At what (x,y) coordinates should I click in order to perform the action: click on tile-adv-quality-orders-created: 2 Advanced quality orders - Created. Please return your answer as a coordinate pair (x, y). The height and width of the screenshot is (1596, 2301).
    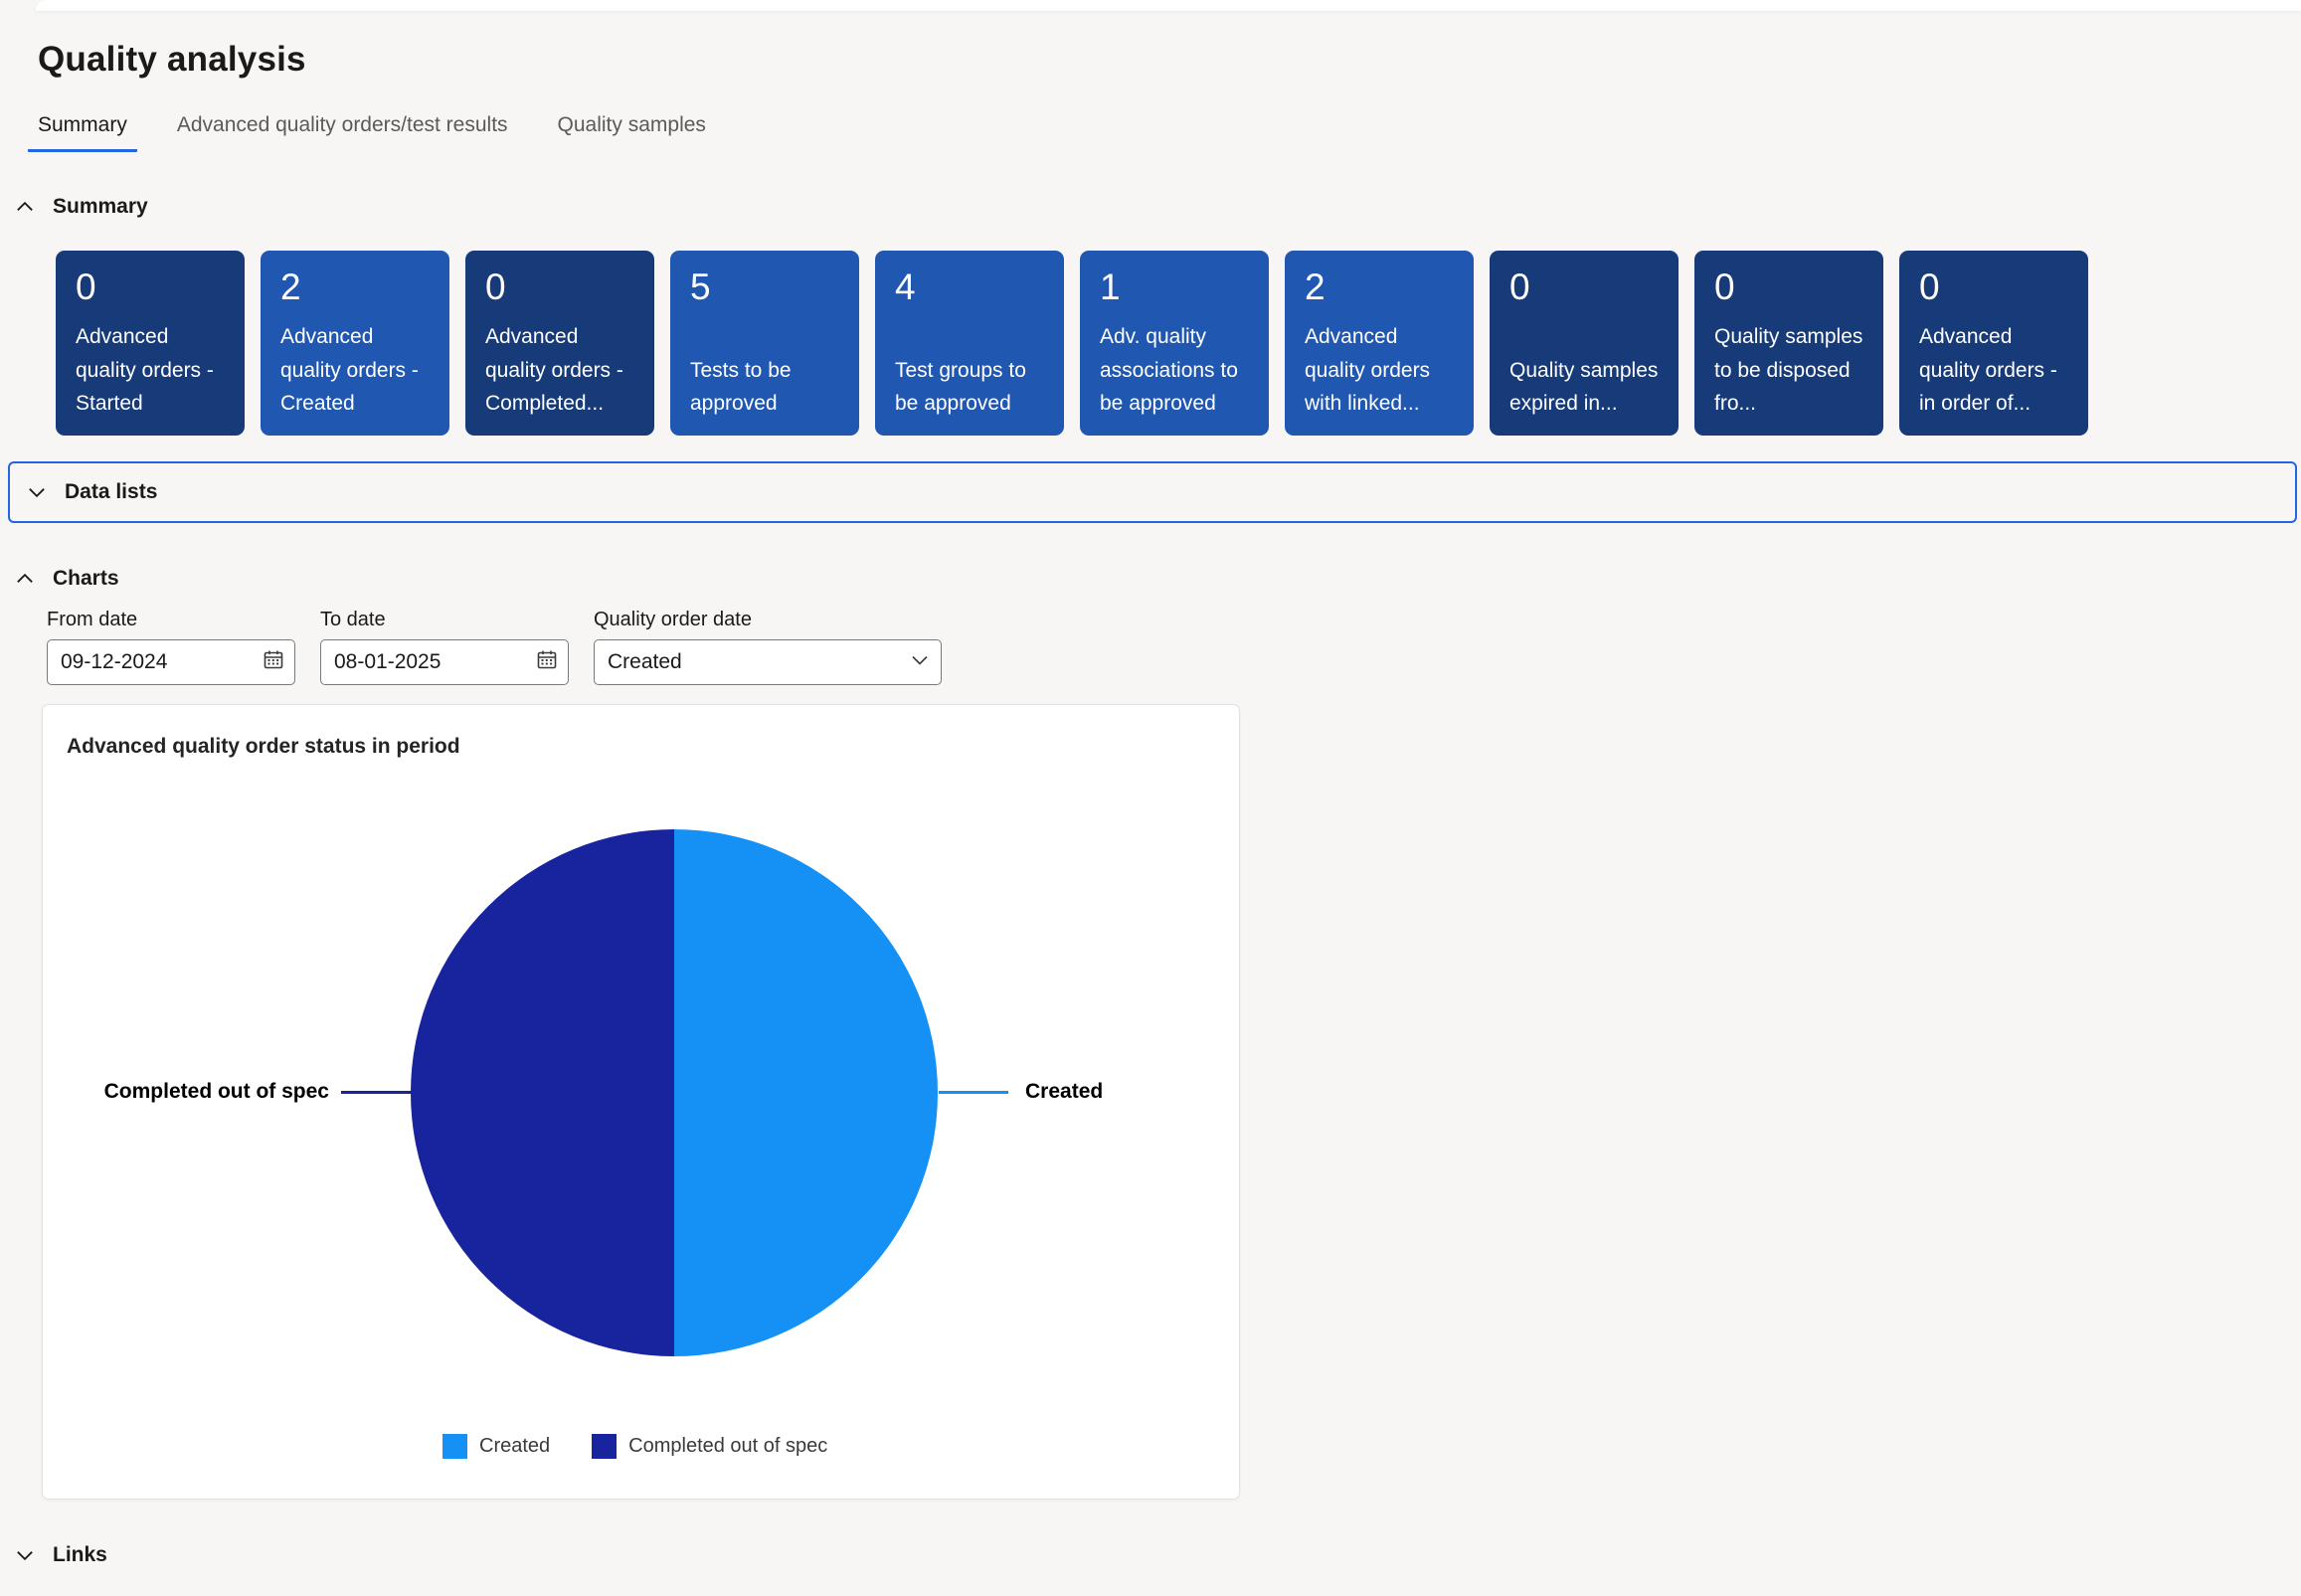
    Looking at the image, I should click on (355, 343).